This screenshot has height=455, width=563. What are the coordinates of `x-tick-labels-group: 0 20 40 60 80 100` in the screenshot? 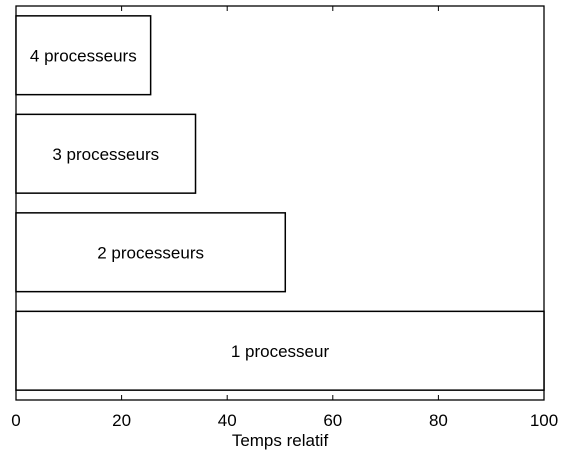 It's located at (284, 420).